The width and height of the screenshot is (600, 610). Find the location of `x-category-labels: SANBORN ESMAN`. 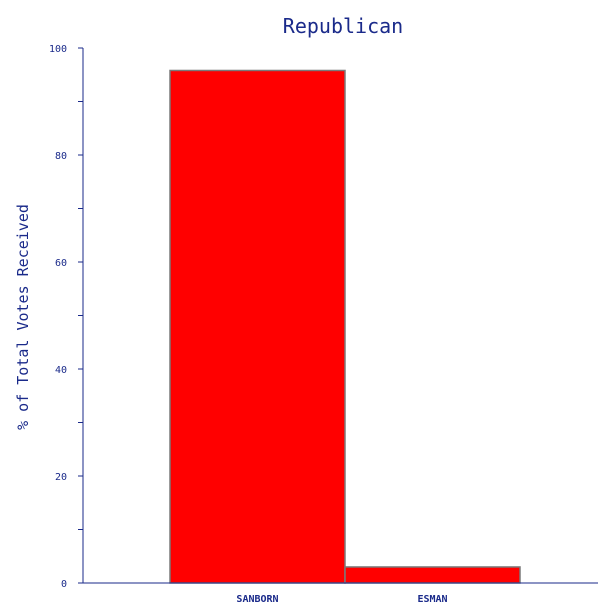

x-category-labels: SANBORN ESMAN is located at coordinates (341, 599).